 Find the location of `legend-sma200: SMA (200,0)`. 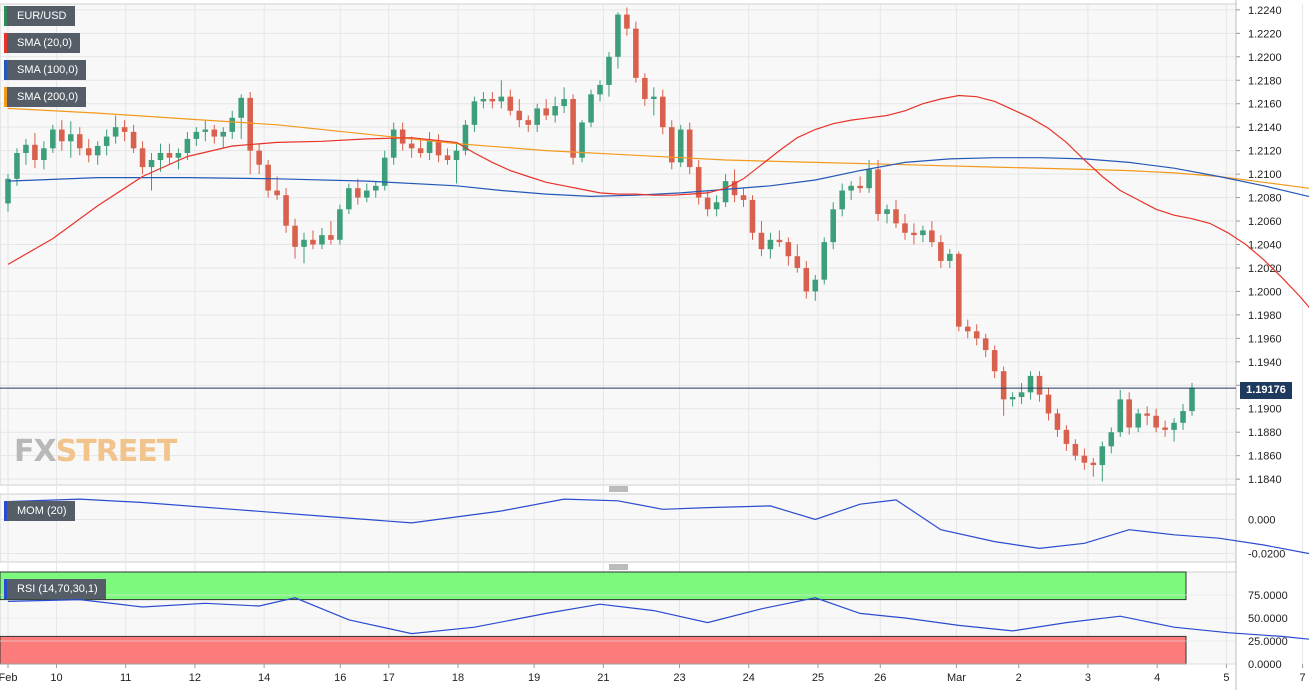

legend-sma200: SMA (200,0) is located at coordinates (45, 97).